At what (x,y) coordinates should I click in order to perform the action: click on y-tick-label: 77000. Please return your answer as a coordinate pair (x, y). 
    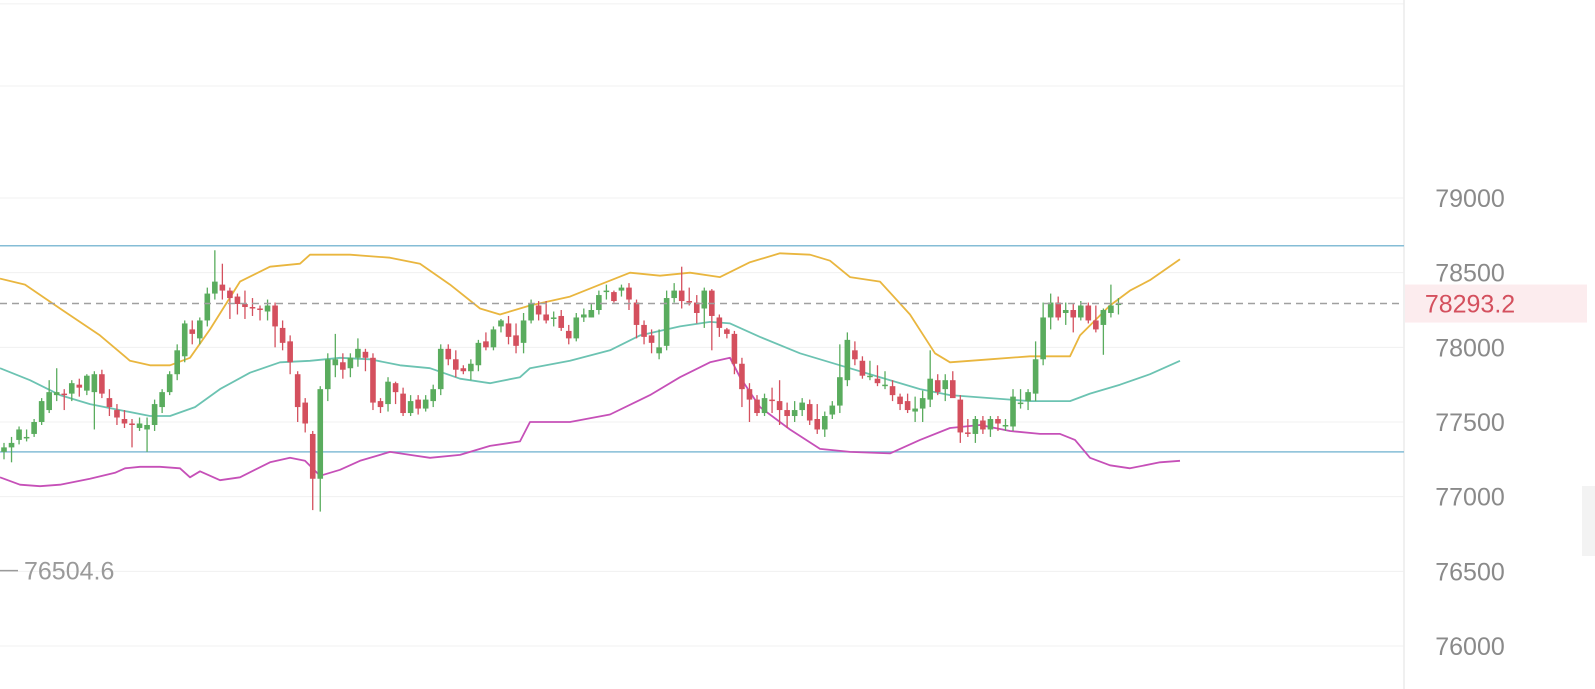
    Looking at the image, I should click on (1470, 498).